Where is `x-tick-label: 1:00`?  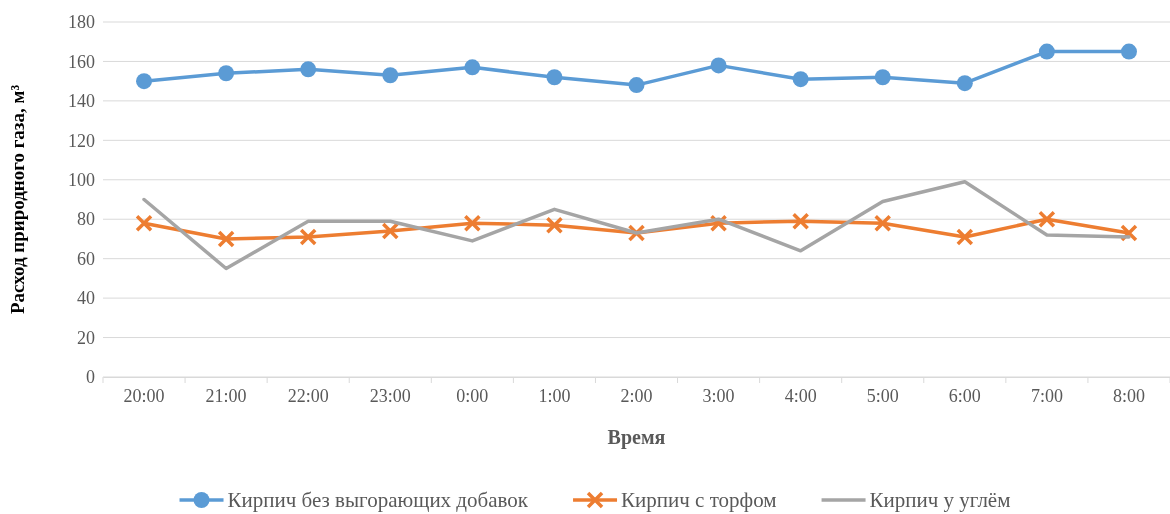
x-tick-label: 1:00 is located at coordinates (554, 395).